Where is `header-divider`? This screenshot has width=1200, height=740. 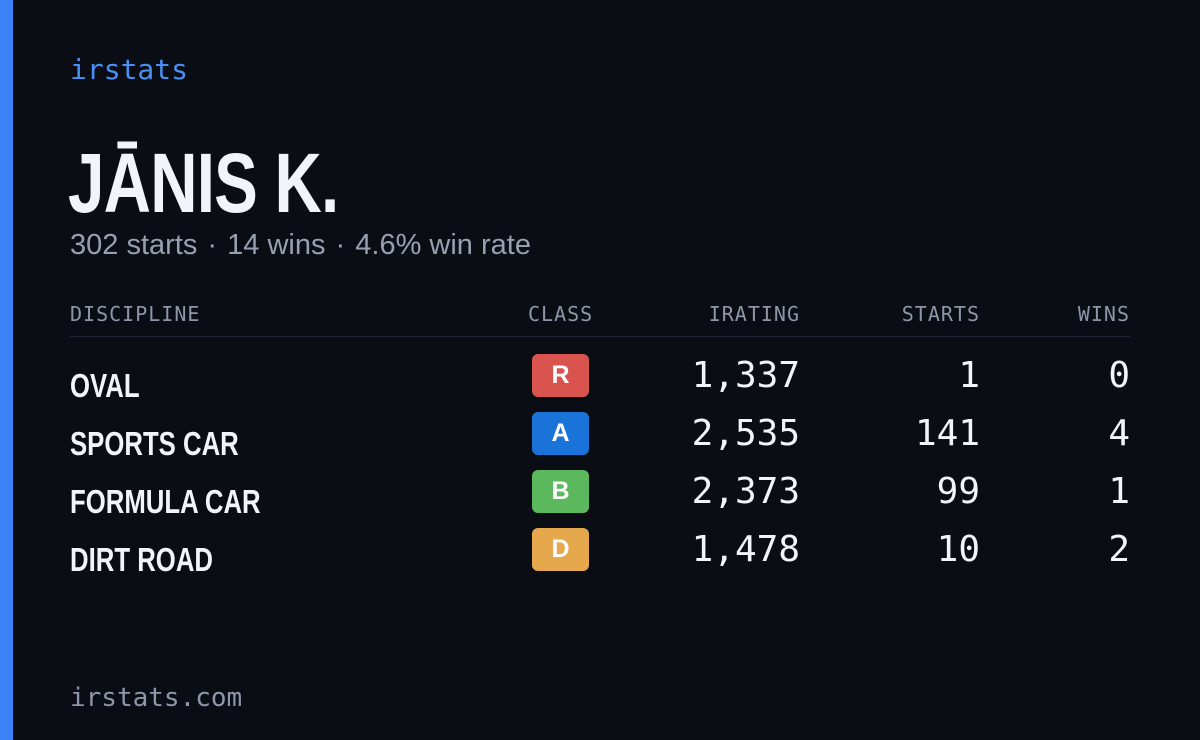 header-divider is located at coordinates (600, 336).